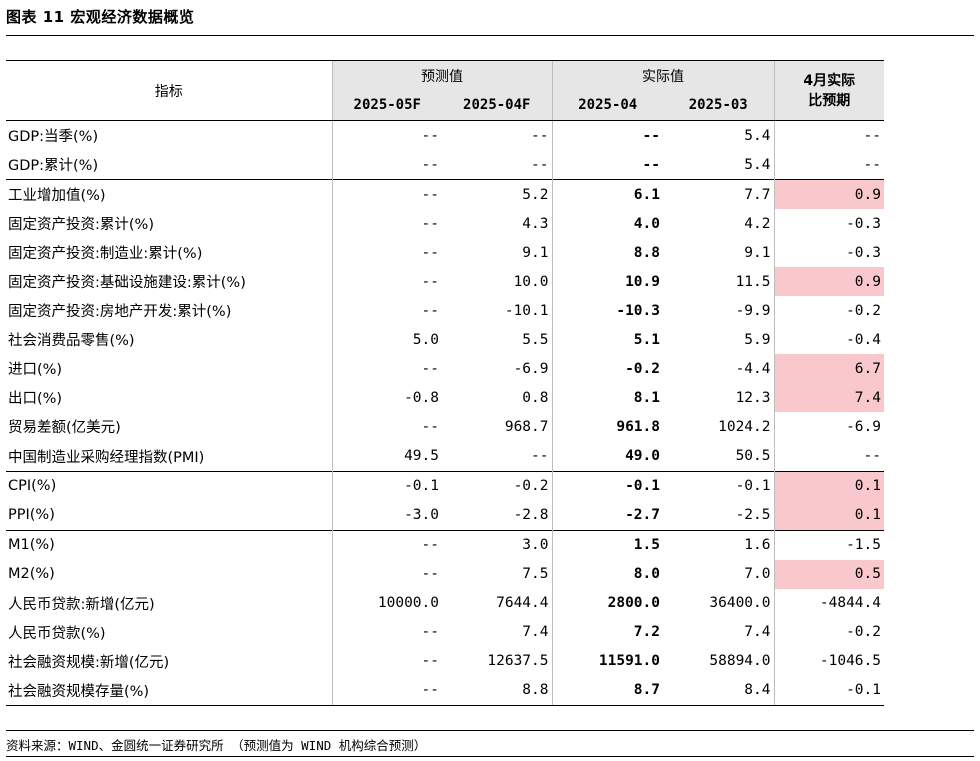  I want to click on cell-actual-vs-forecast: 0.1, so click(828, 485).